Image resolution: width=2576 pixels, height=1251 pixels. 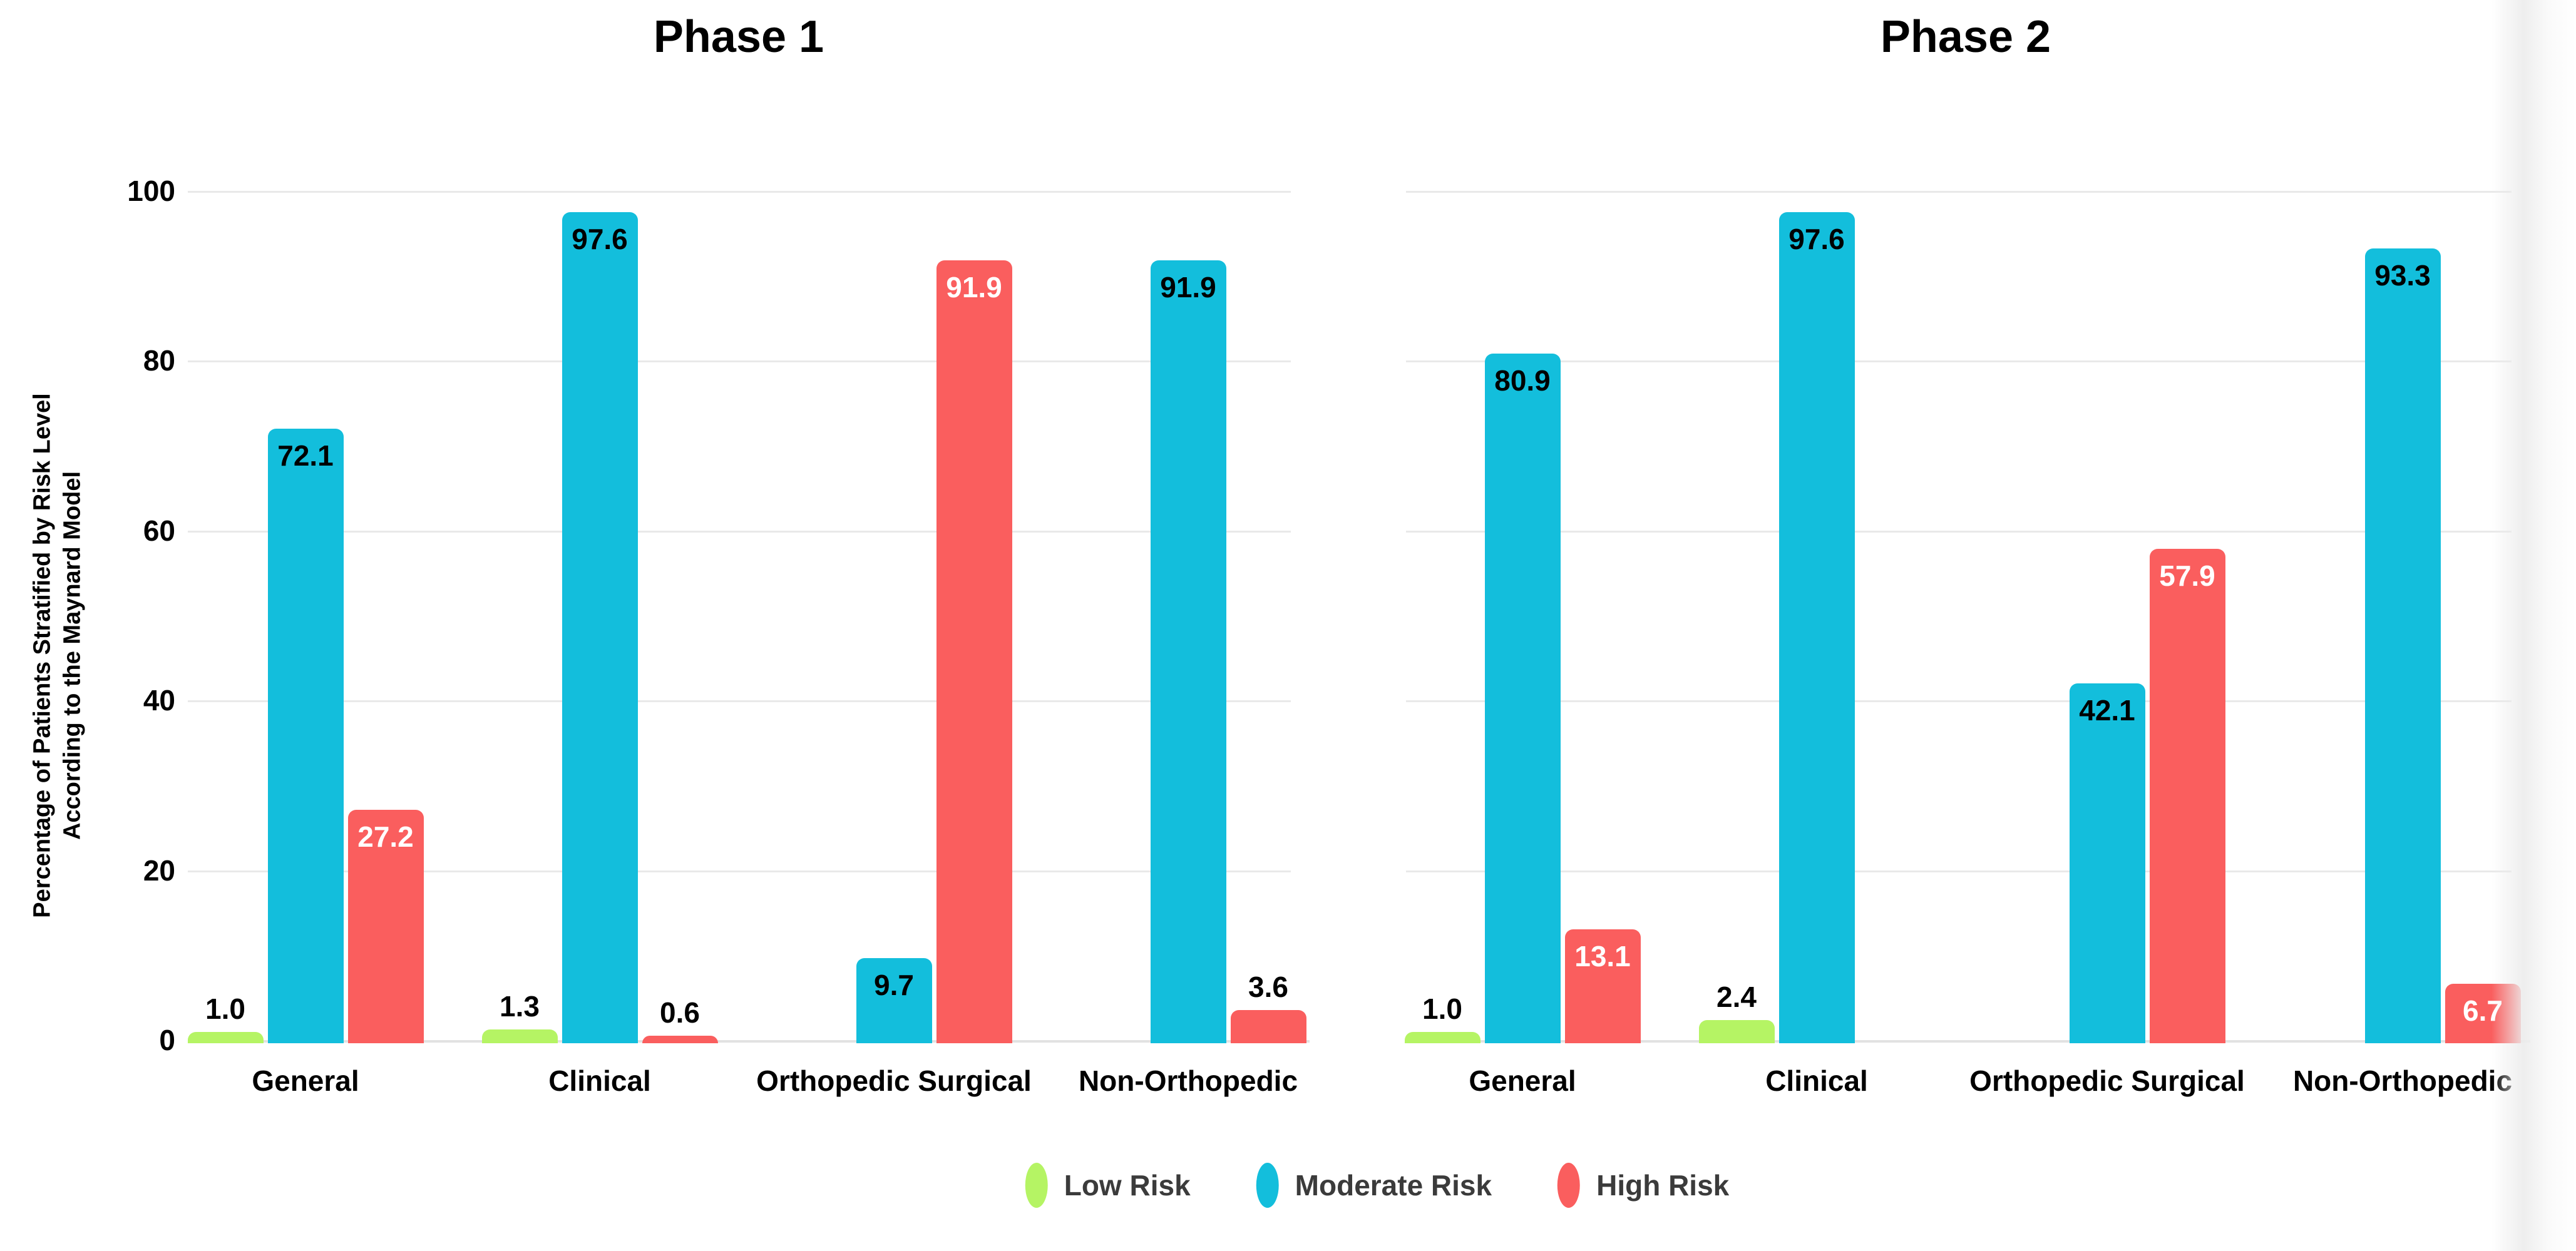 I want to click on bar-phase-1-clinical-high-risk-value-label: 0.6, so click(x=680, y=1012).